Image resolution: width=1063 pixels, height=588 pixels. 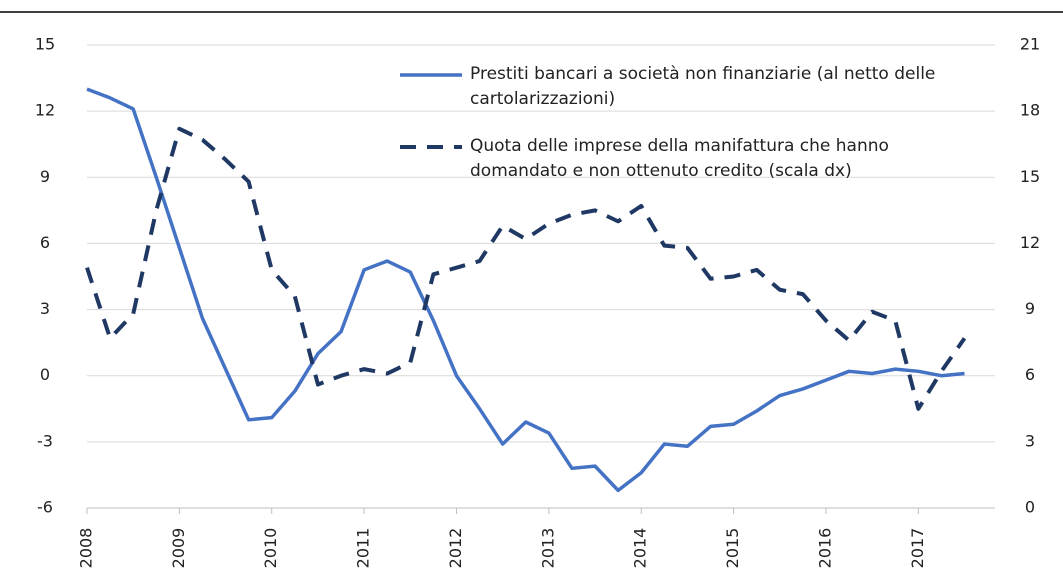 I want to click on x-tick-label: 2009, so click(x=178, y=548).